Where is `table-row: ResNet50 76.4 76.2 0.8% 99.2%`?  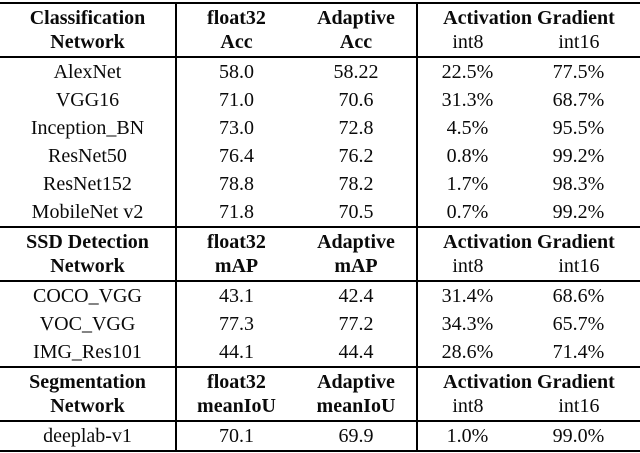 table-row: ResNet50 76.4 76.2 0.8% 99.2% is located at coordinates (320, 156).